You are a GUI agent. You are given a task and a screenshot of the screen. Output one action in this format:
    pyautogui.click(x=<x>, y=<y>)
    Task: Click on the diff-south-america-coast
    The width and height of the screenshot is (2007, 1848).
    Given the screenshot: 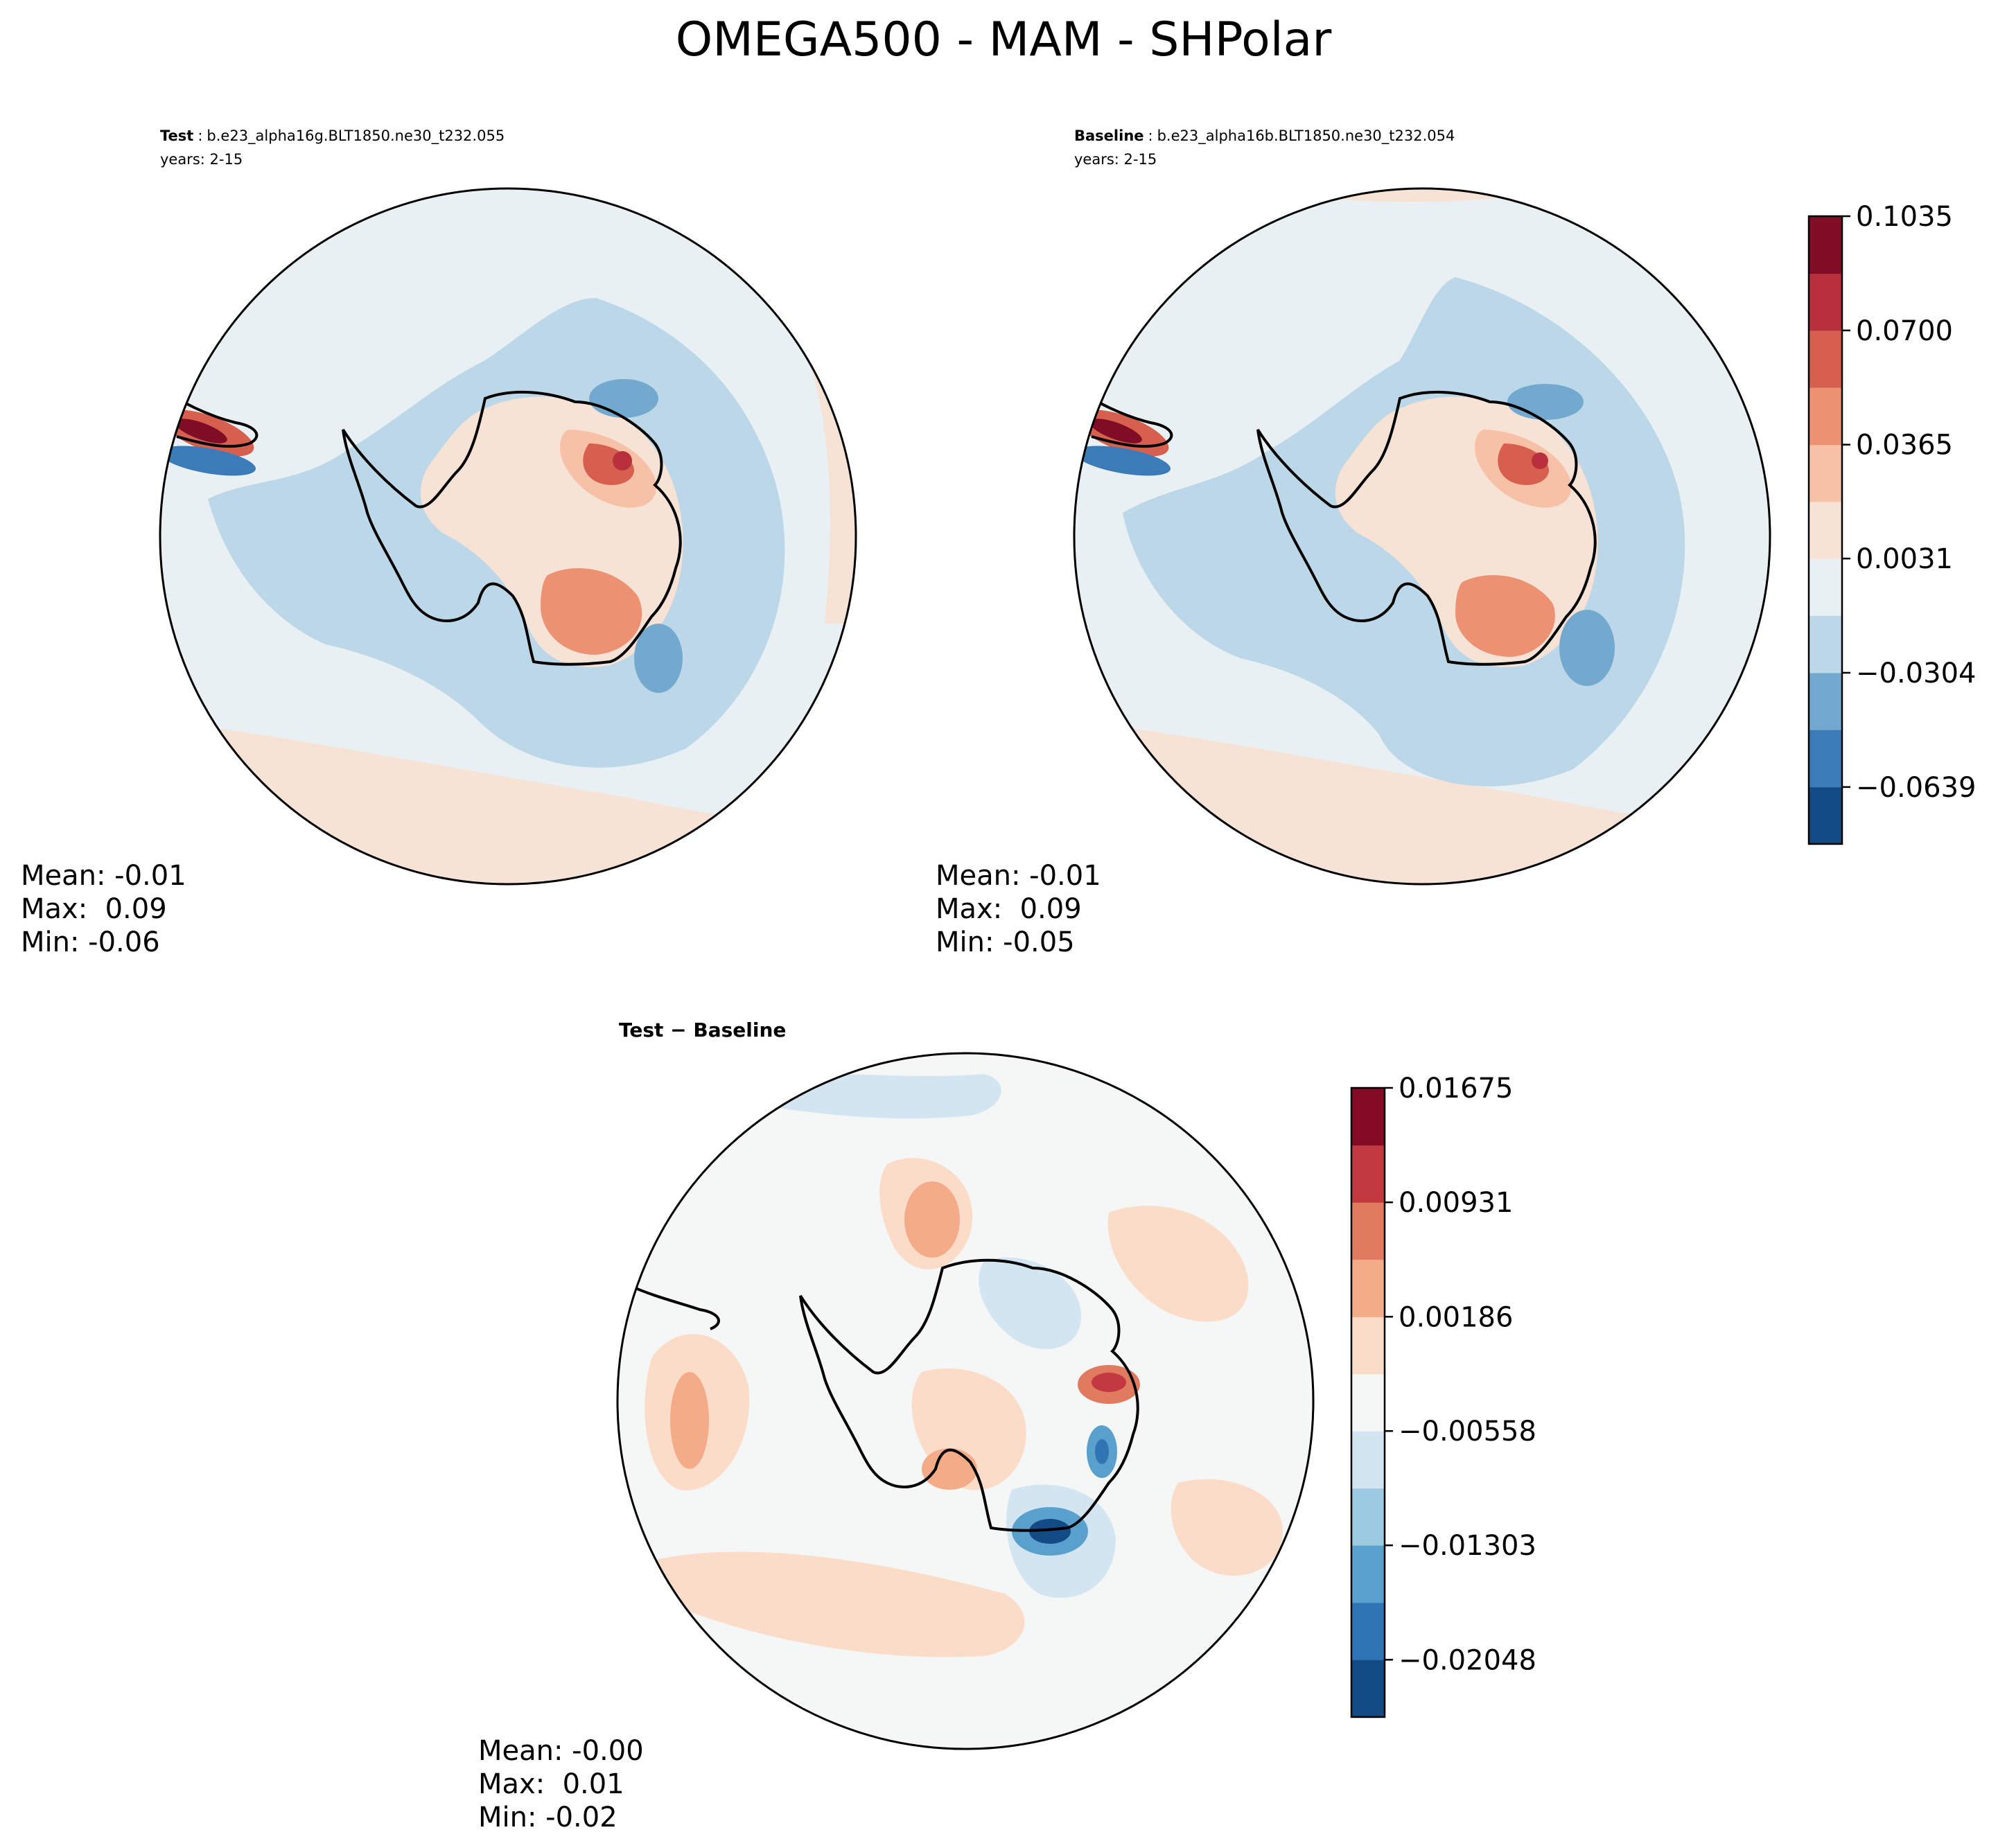 What is the action you would take?
    pyautogui.click(x=674, y=1307)
    